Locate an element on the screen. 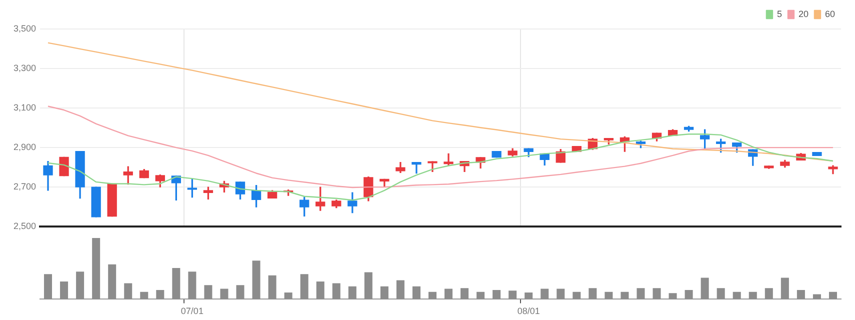  x-tick-label: 08/01 is located at coordinates (528, 311).